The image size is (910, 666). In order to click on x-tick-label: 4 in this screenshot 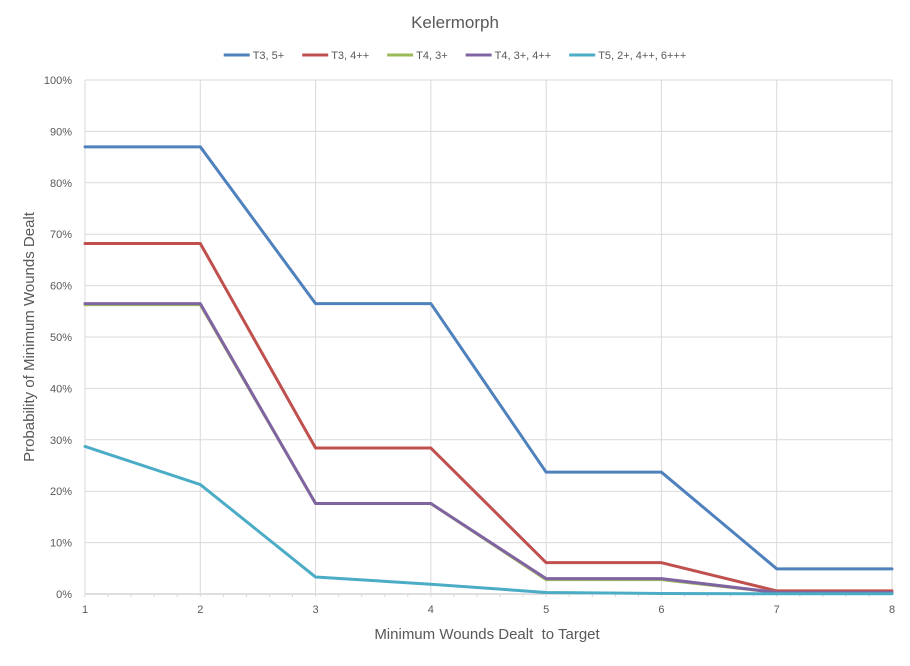, I will do `click(431, 610)`.